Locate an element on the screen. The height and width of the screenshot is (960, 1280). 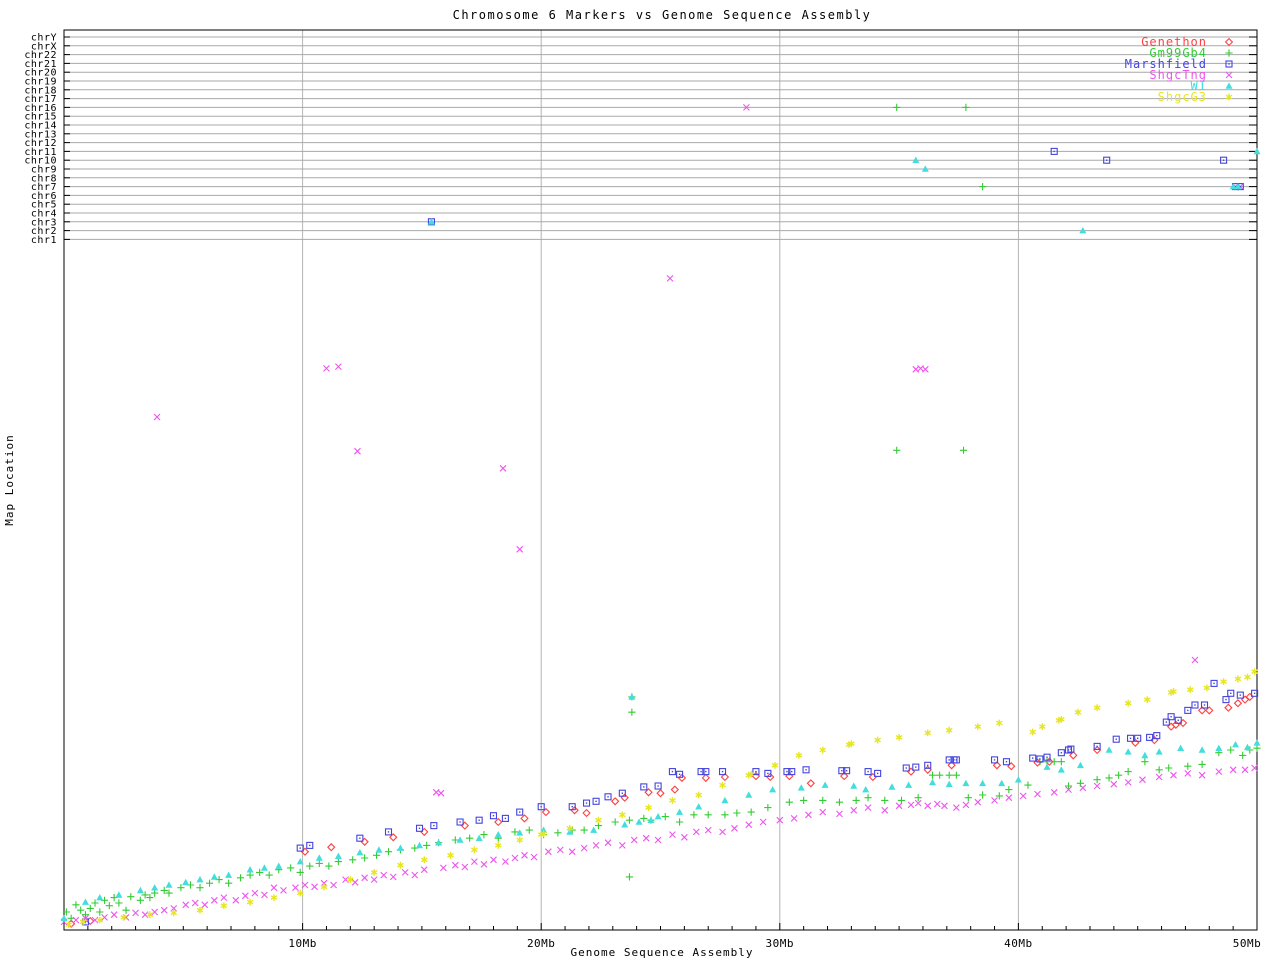
chromosome-row-label: chr18 is located at coordinates (40, 90).